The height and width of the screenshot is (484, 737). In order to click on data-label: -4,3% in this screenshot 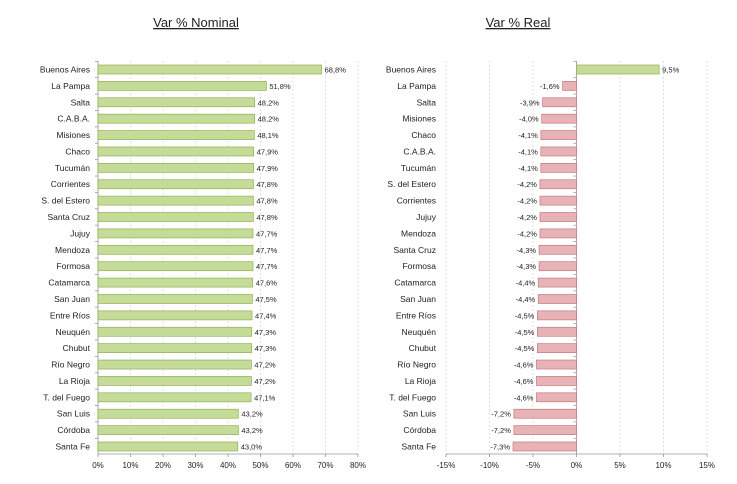, I will do `click(526, 250)`.